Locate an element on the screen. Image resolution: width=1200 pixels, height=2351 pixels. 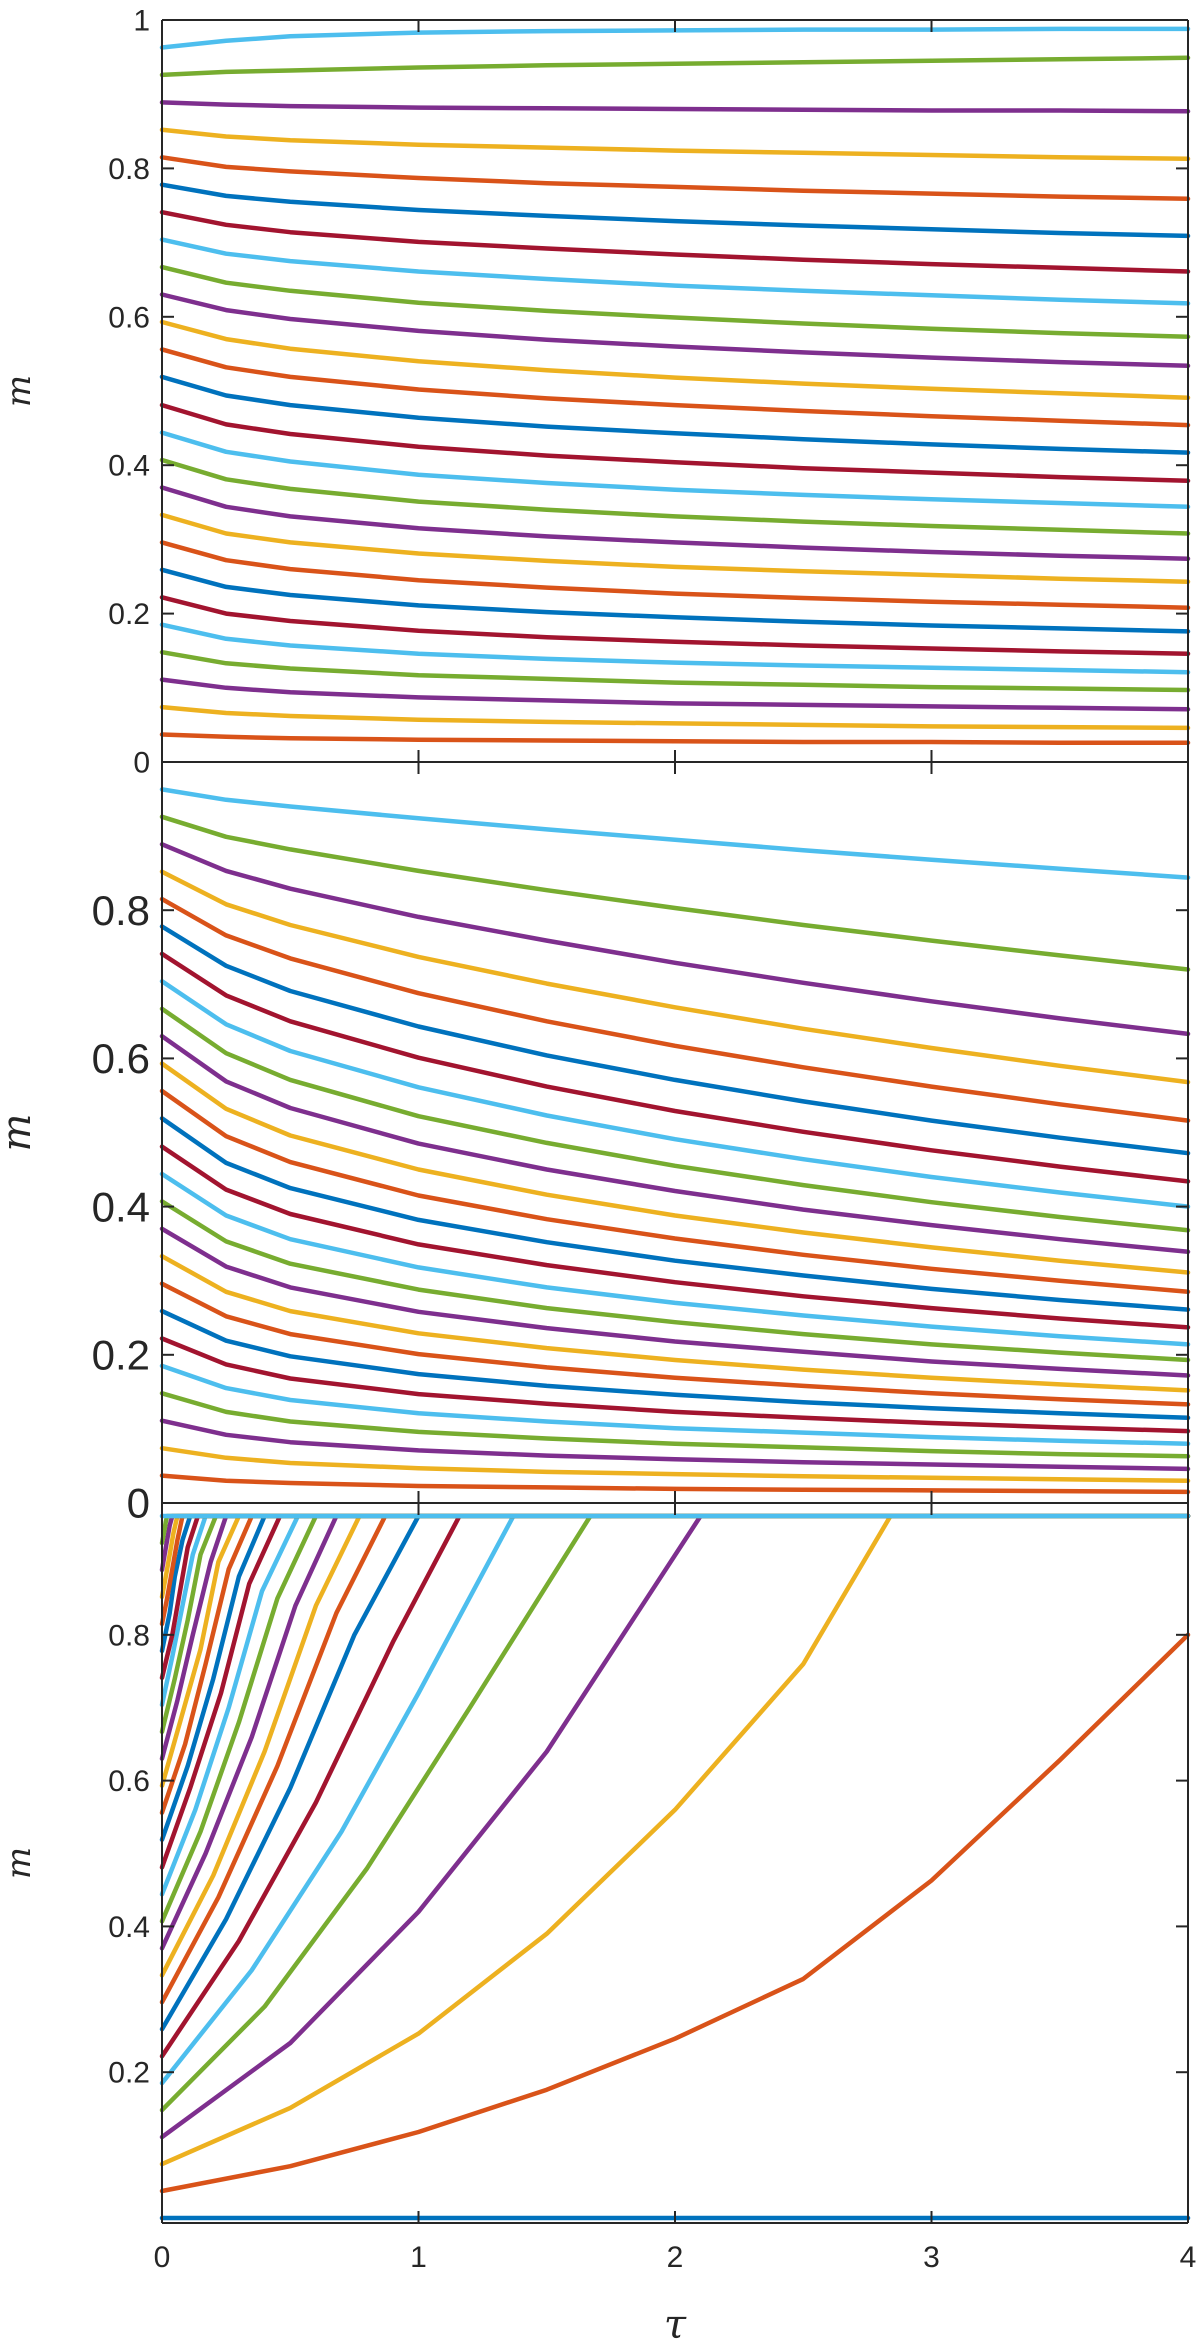
panel-top-y-tick-label: 0.6 is located at coordinates (129, 317).